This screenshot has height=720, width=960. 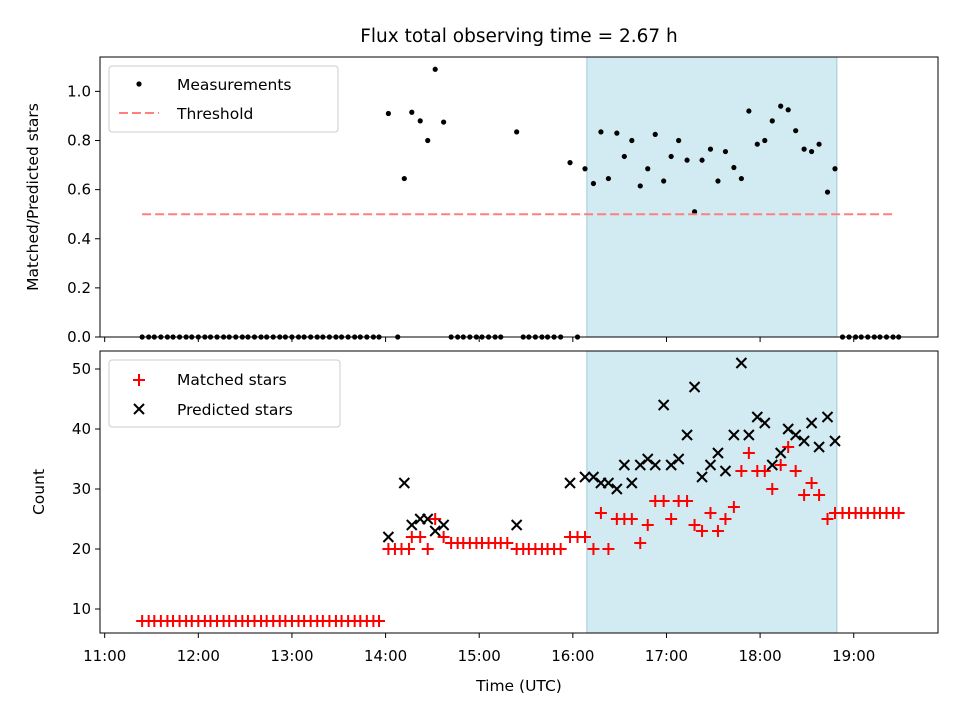 I want to click on y-tick-label: 30, so click(x=81, y=489).